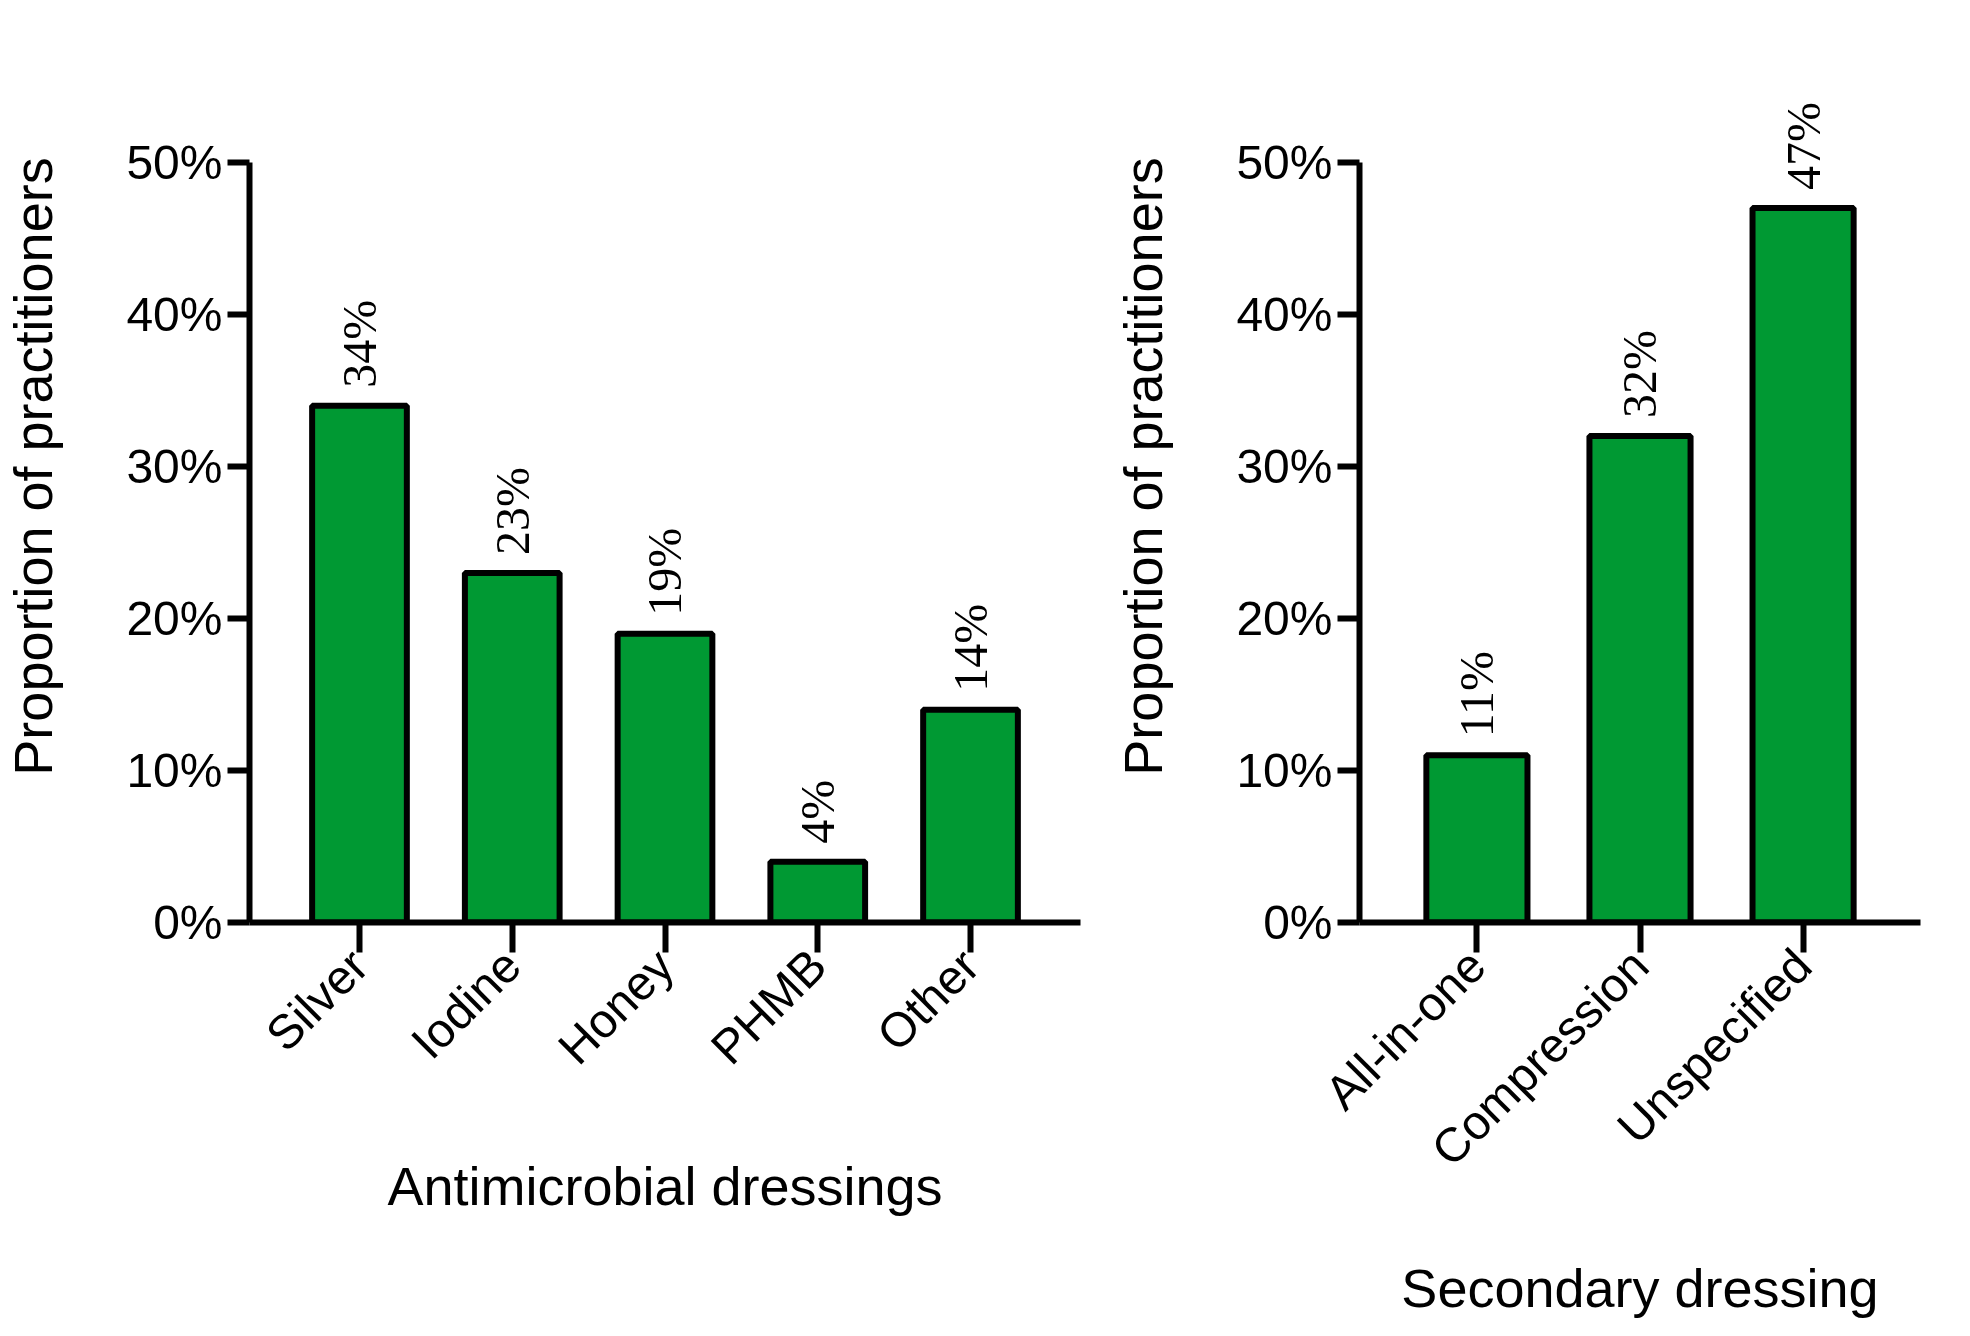  I want to click on data-label: 19%, so click(665, 571).